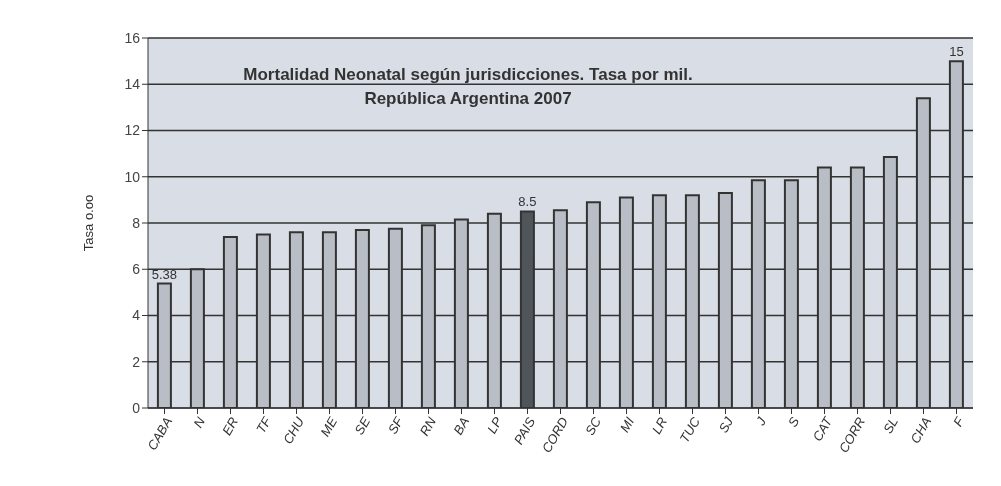 Image resolution: width=1001 pixels, height=486 pixels. Describe the element at coordinates (495, 425) in the screenshot. I see `x-tick-label: LP` at that location.